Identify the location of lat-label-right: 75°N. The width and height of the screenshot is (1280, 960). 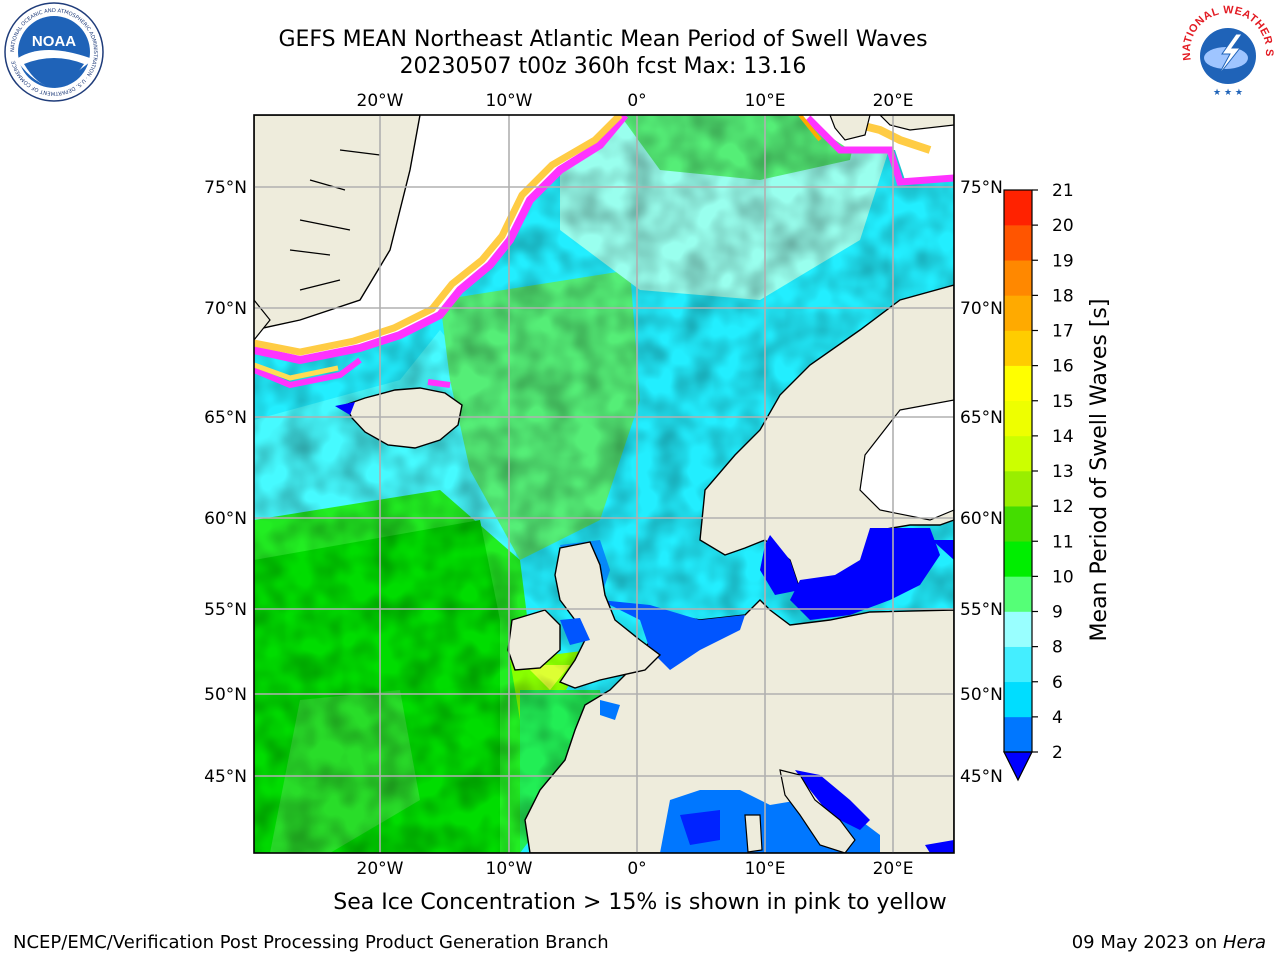
(981, 188).